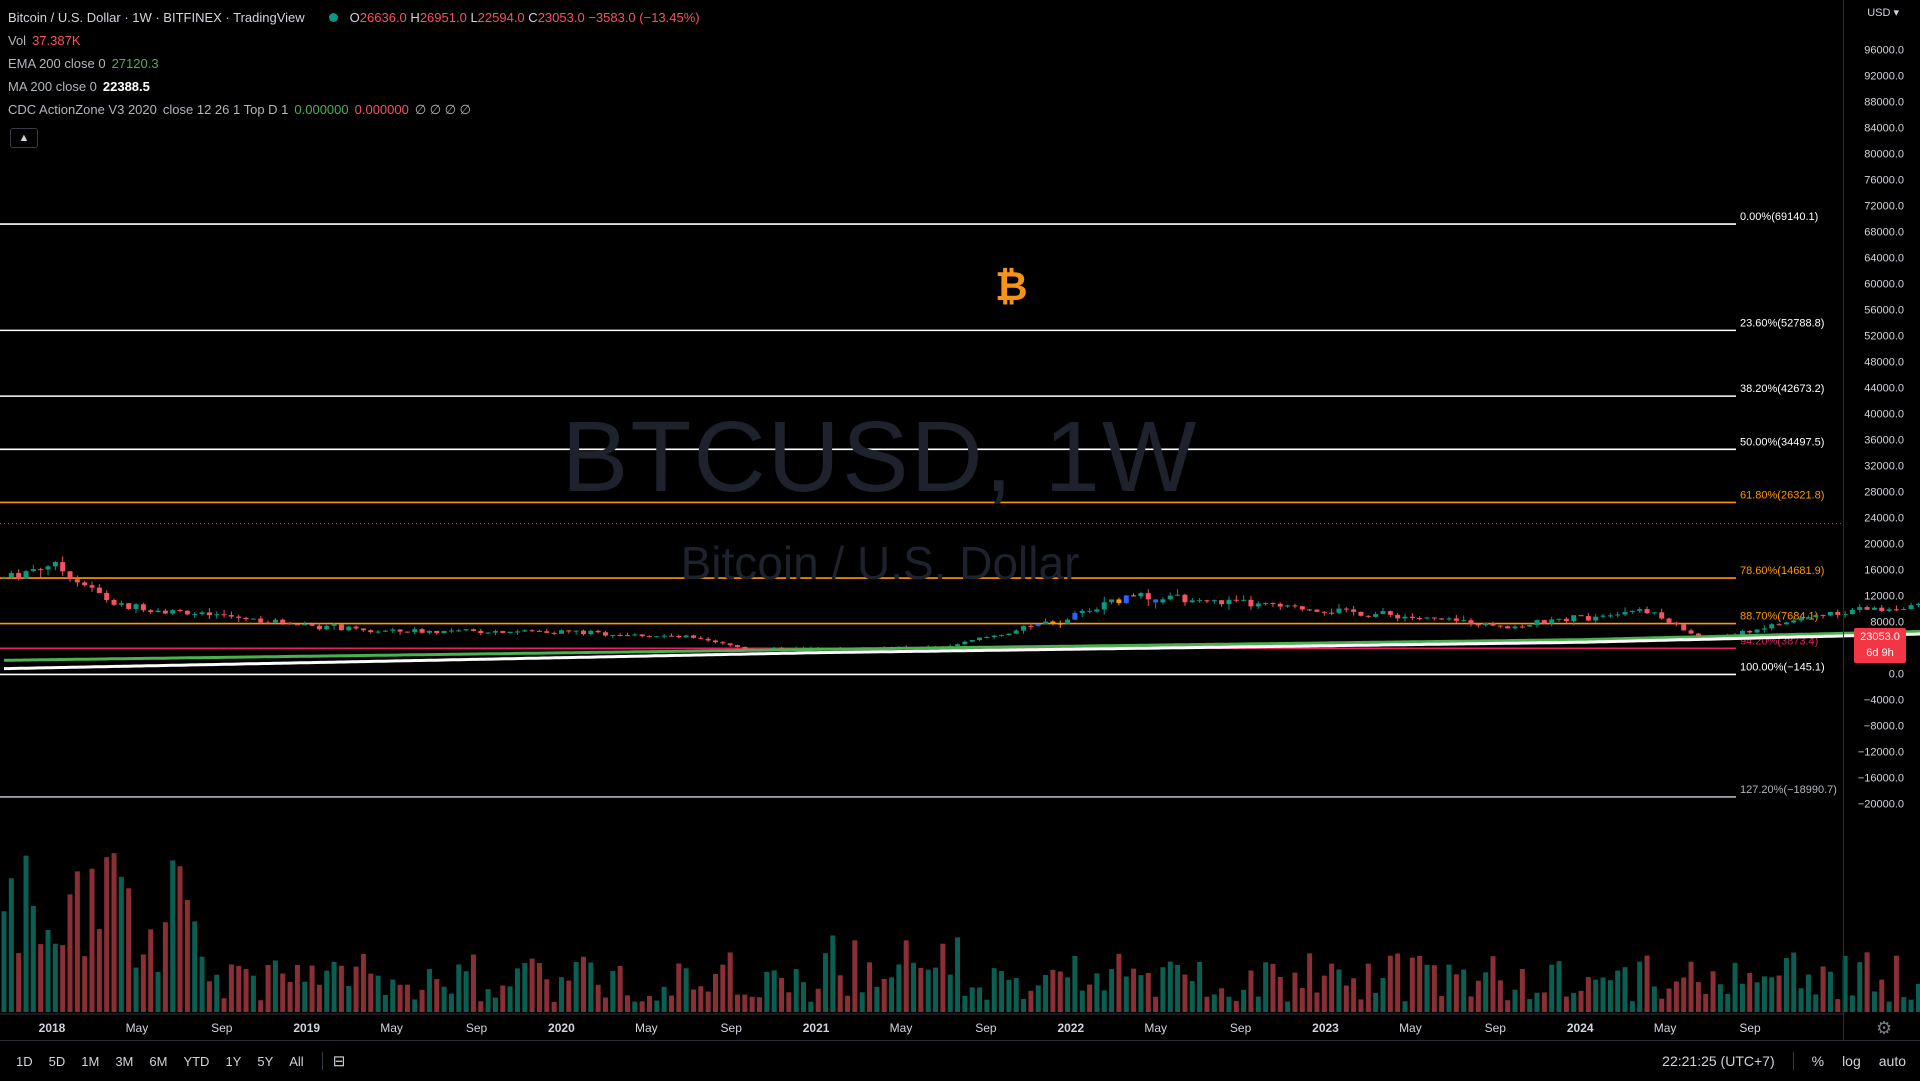  What do you see at coordinates (83, 63) in the screenshot?
I see `ema-legend: EMA 200 close 0 27120.3` at bounding box center [83, 63].